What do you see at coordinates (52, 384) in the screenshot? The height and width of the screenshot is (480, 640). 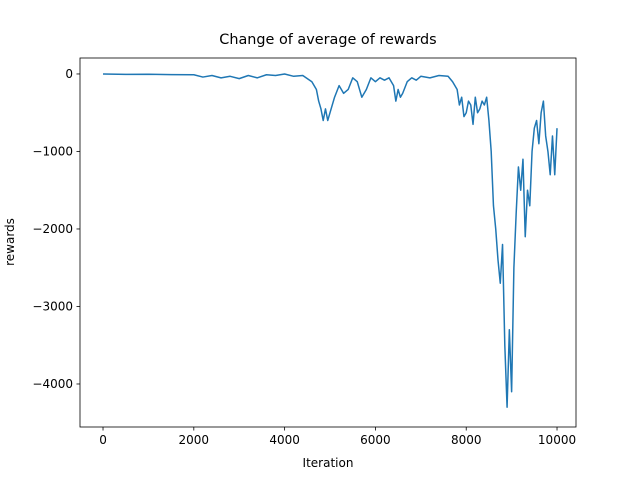 I see `y-tick-label: −4000` at bounding box center [52, 384].